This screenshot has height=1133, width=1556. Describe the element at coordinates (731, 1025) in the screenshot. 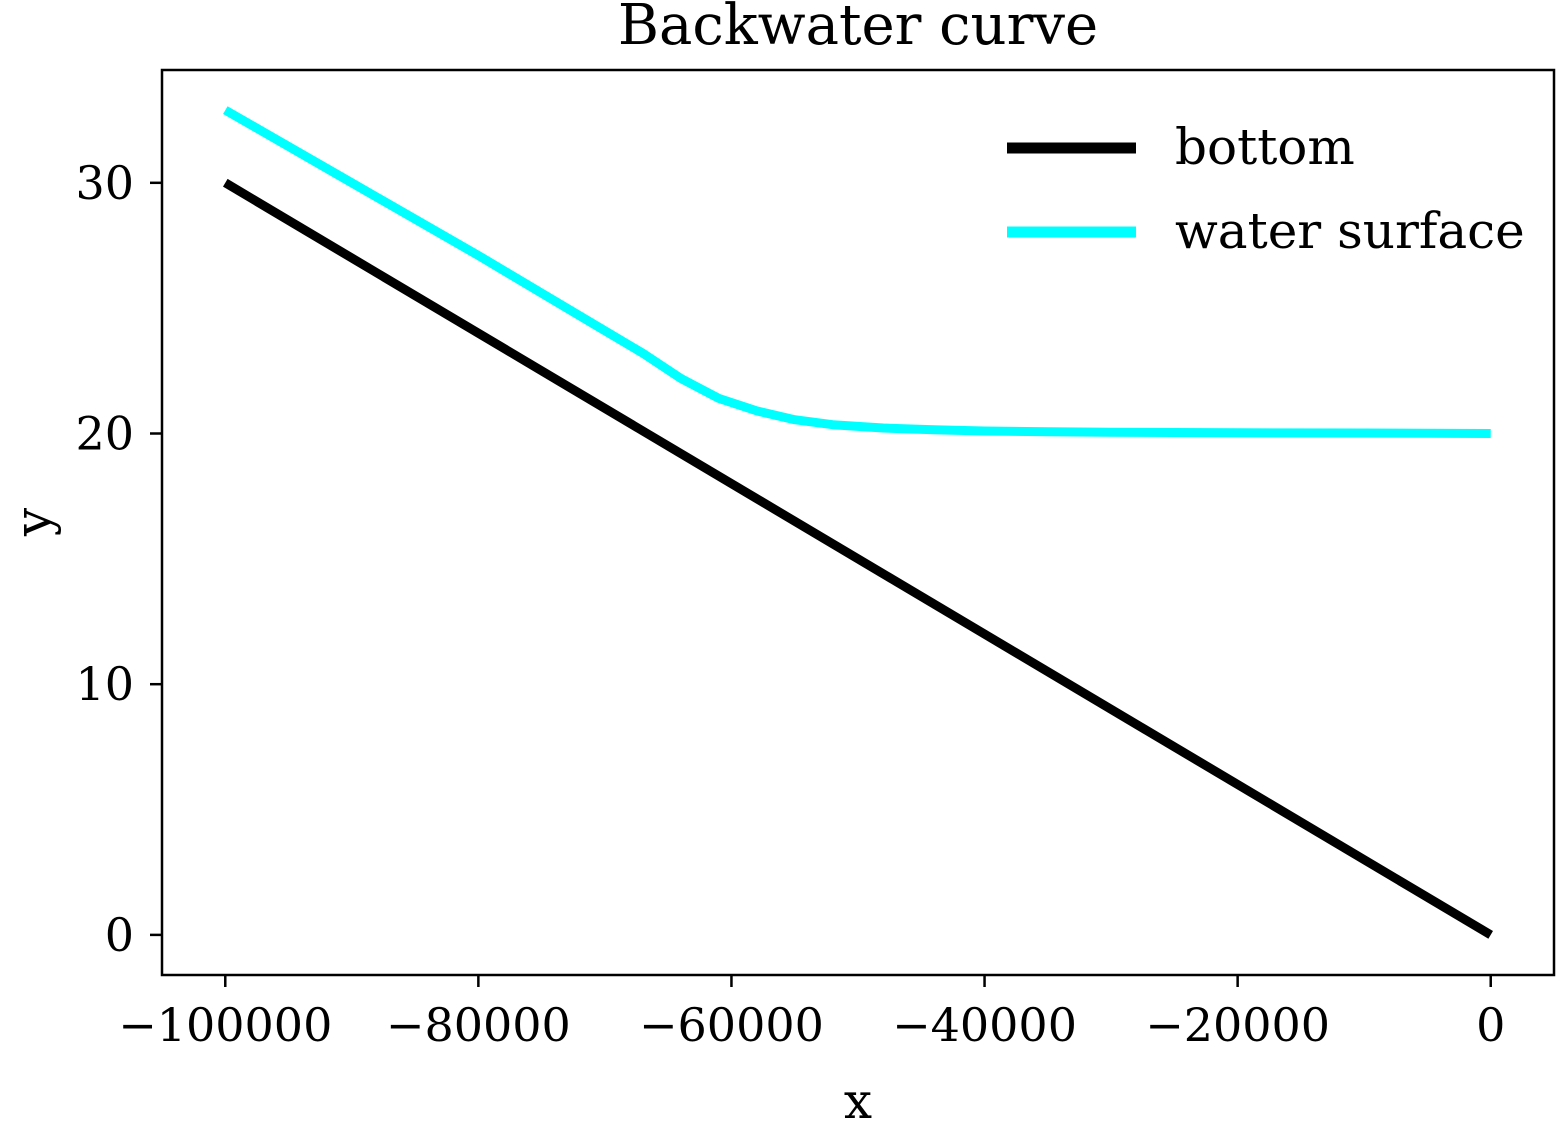

I see `x-tick-label: −60000` at that location.